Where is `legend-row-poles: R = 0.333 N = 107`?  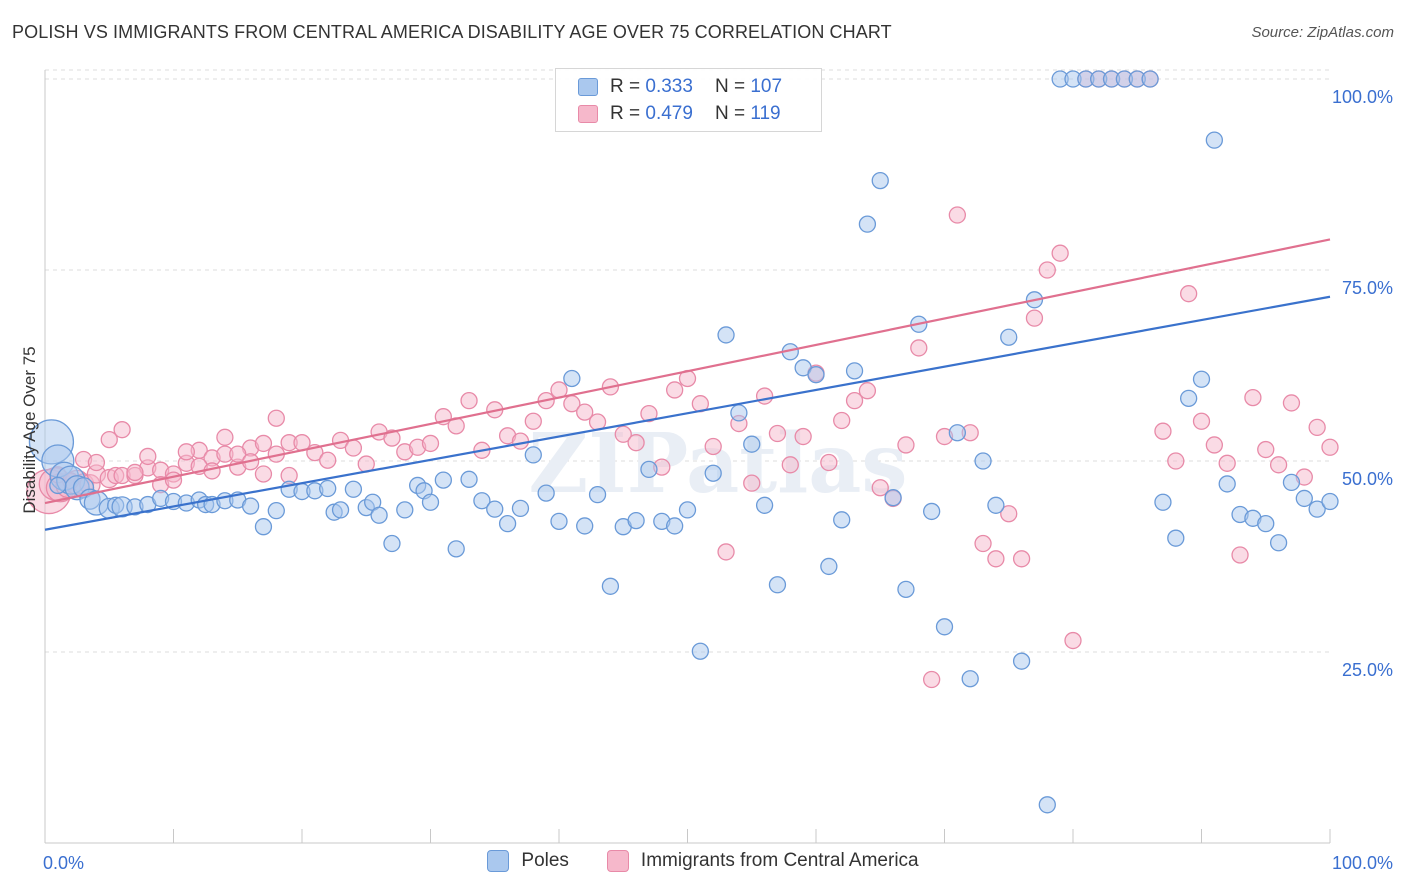
legend-row-poles: R = 0.333 N = 107 is located at coordinates (680, 87).